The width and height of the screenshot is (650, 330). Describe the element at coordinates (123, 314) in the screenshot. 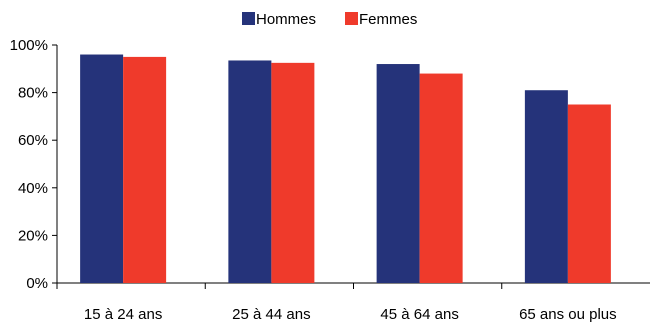

I see `x-tick-label: 15 à 24 ans` at that location.